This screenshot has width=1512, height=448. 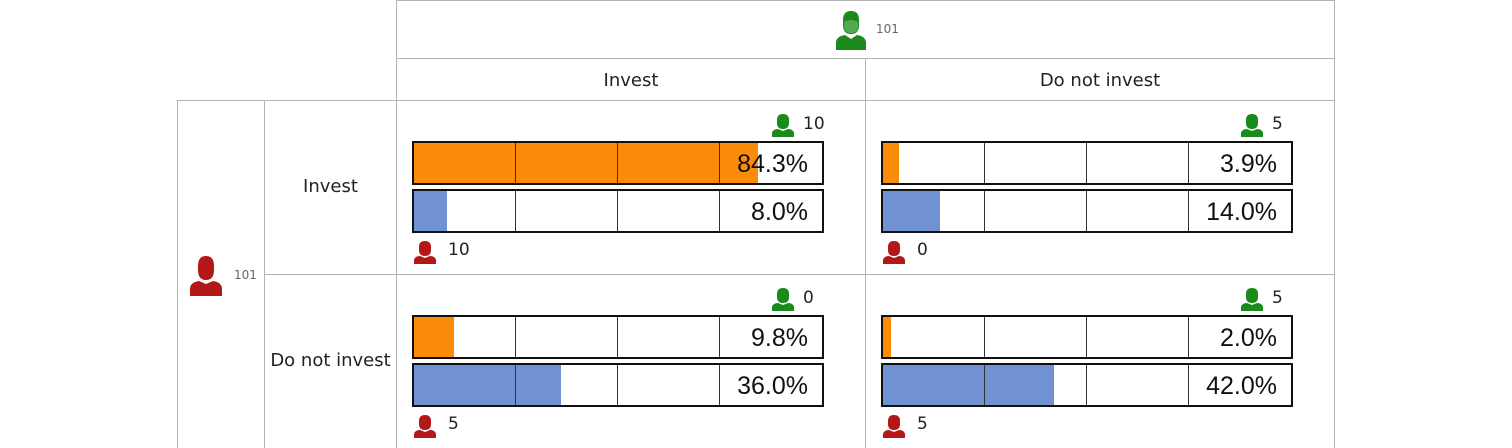 I want to click on column-header-do-not-invest: Do not invest, so click(x=1100, y=80).